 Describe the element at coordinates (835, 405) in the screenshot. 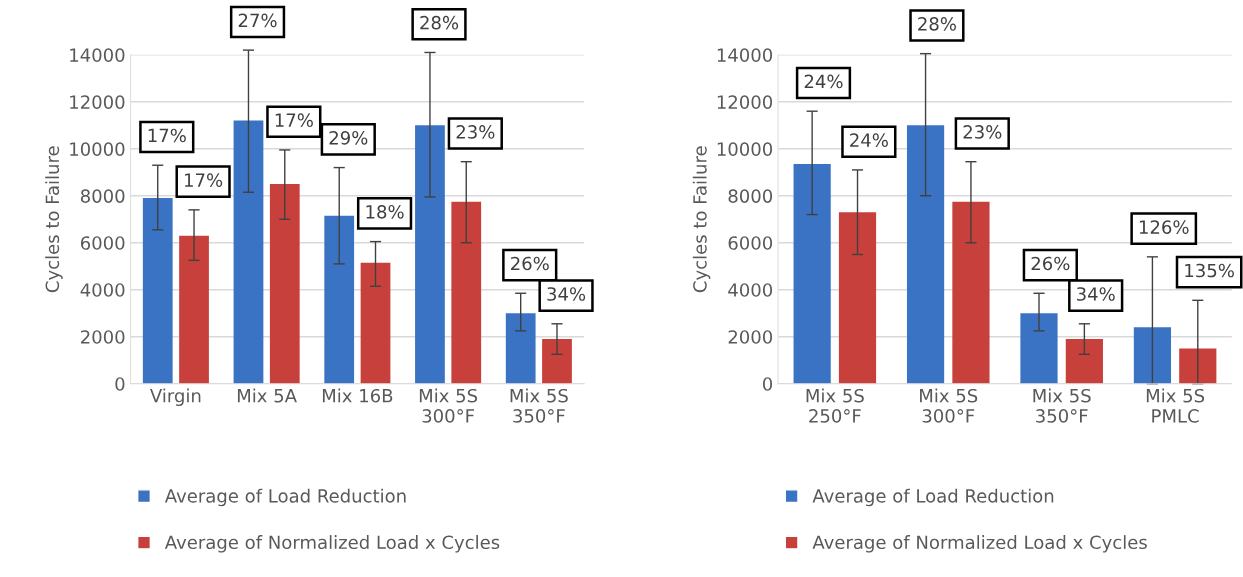

I see `x-tick-label: Mix 5S 250°F` at that location.